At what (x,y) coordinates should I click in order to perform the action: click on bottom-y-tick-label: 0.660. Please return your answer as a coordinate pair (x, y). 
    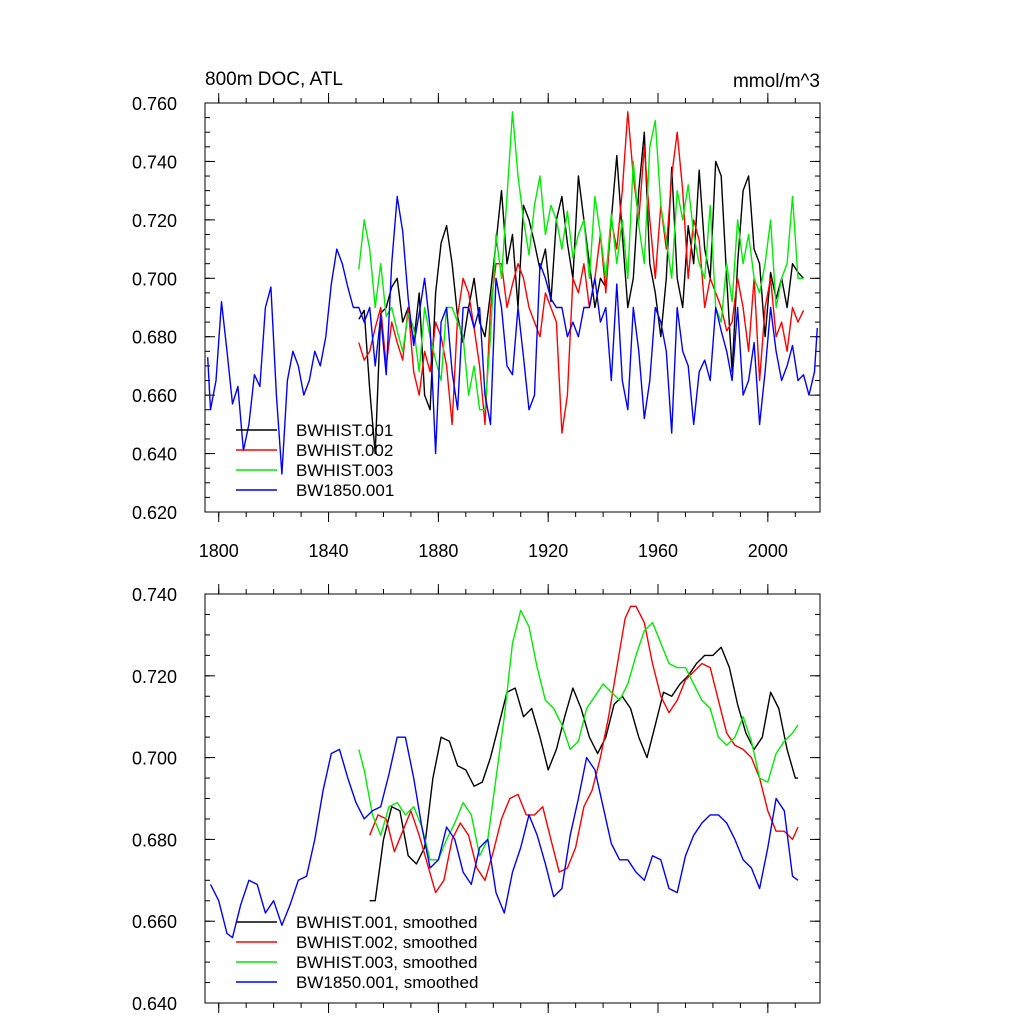
    Looking at the image, I should click on (154, 922).